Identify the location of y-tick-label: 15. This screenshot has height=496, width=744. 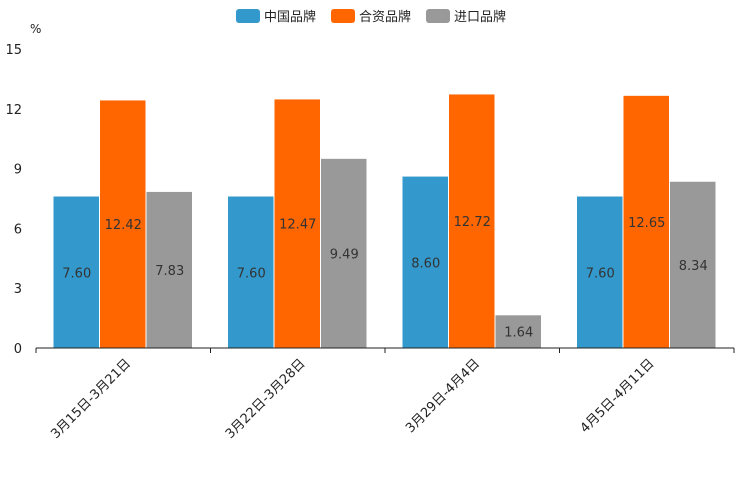
(13, 50).